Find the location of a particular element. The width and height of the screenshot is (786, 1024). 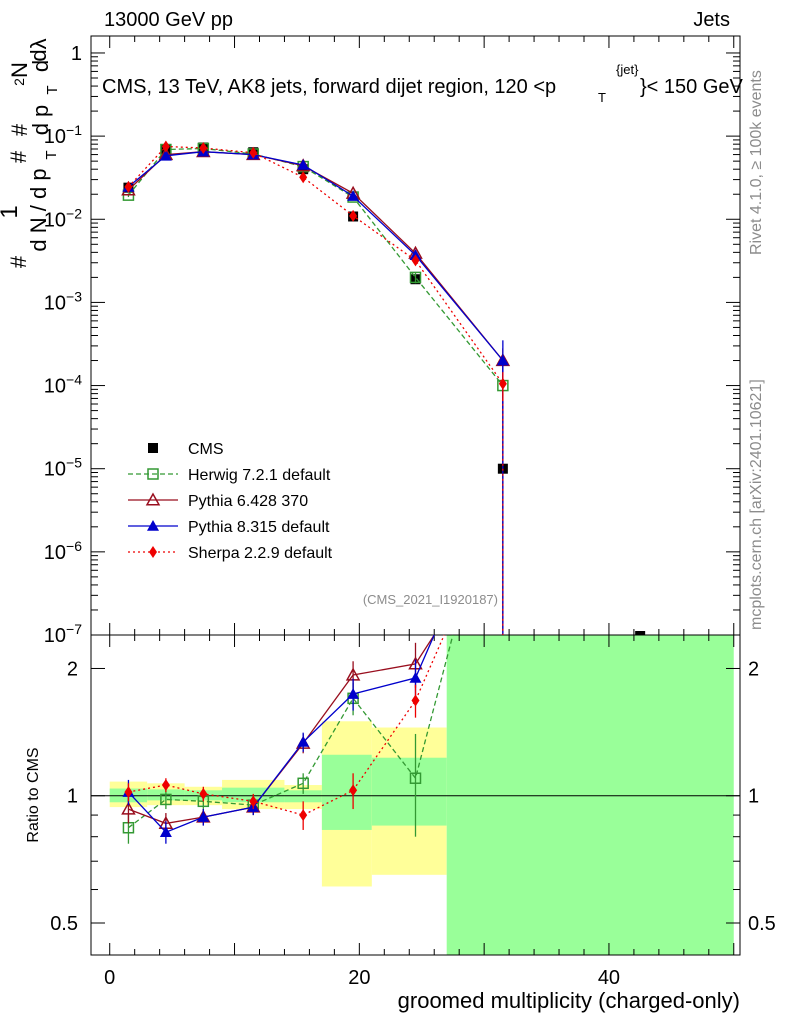

y-label-part: 1 is located at coordinates (11, 211).